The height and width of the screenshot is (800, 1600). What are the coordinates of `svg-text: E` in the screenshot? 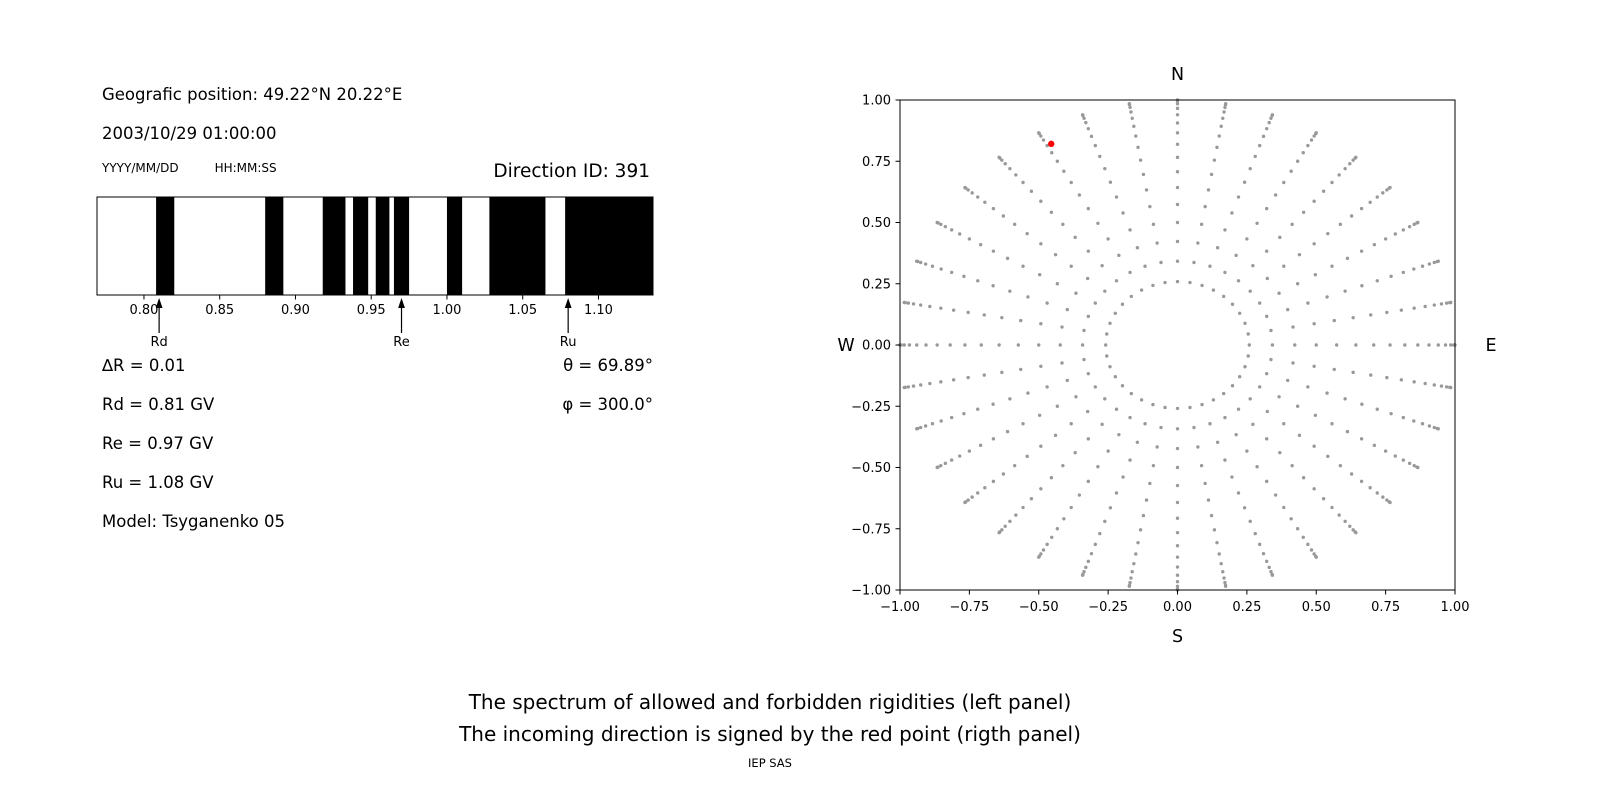 It's located at (1490, 346).